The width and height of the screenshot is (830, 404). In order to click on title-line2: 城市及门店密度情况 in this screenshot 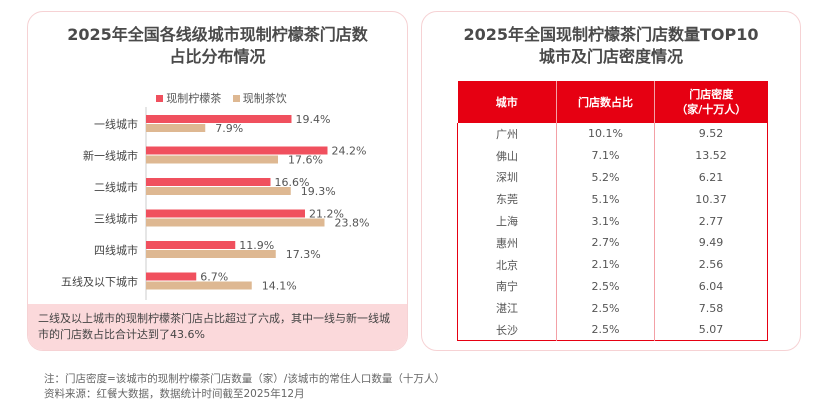, I will do `click(610, 56)`.